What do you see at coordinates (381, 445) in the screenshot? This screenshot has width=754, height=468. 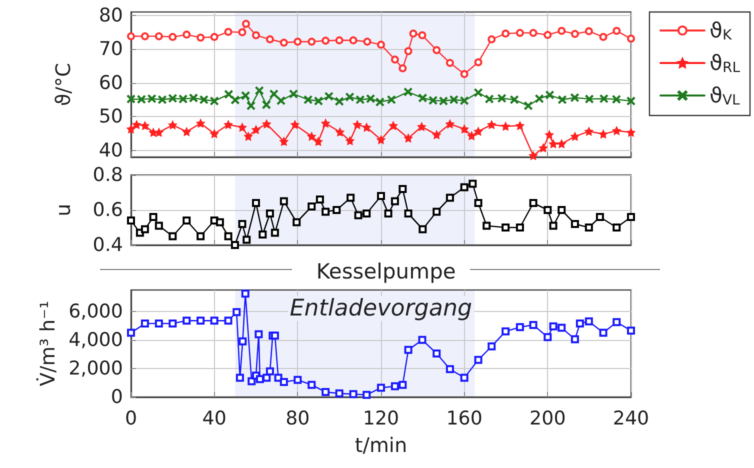 I see `x-axis-title: t/min` at bounding box center [381, 445].